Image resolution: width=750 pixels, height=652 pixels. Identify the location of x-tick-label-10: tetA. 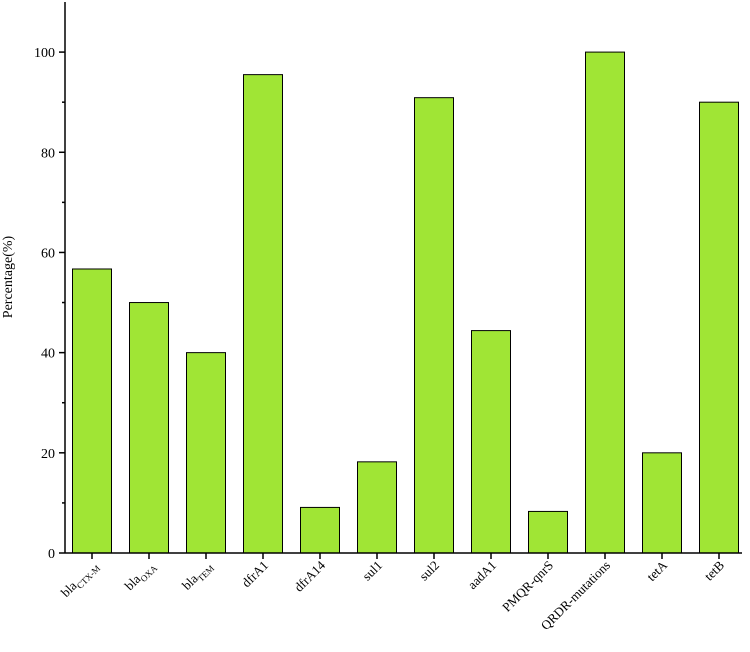
(657, 570).